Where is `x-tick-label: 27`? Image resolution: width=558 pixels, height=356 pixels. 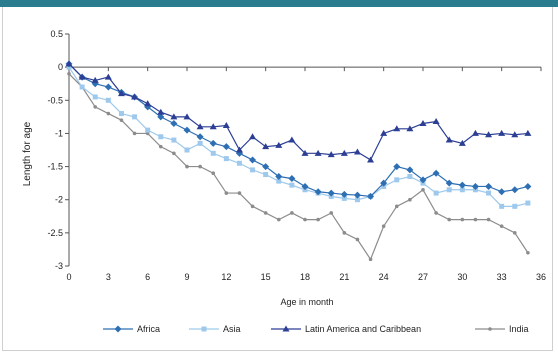
x-tick-label: 27 is located at coordinates (423, 277).